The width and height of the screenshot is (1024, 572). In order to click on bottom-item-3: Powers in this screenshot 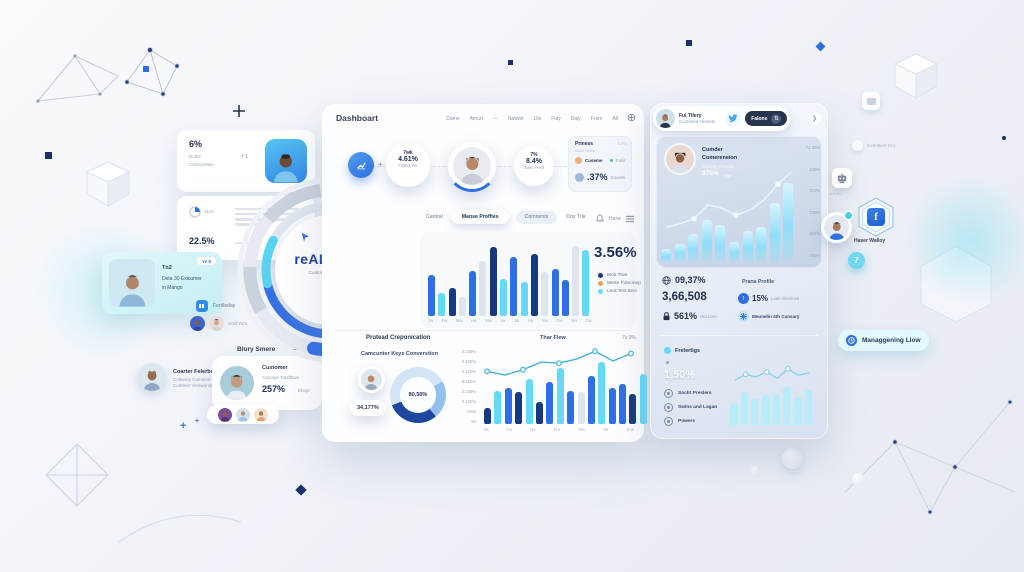, I will do `click(679, 421)`.